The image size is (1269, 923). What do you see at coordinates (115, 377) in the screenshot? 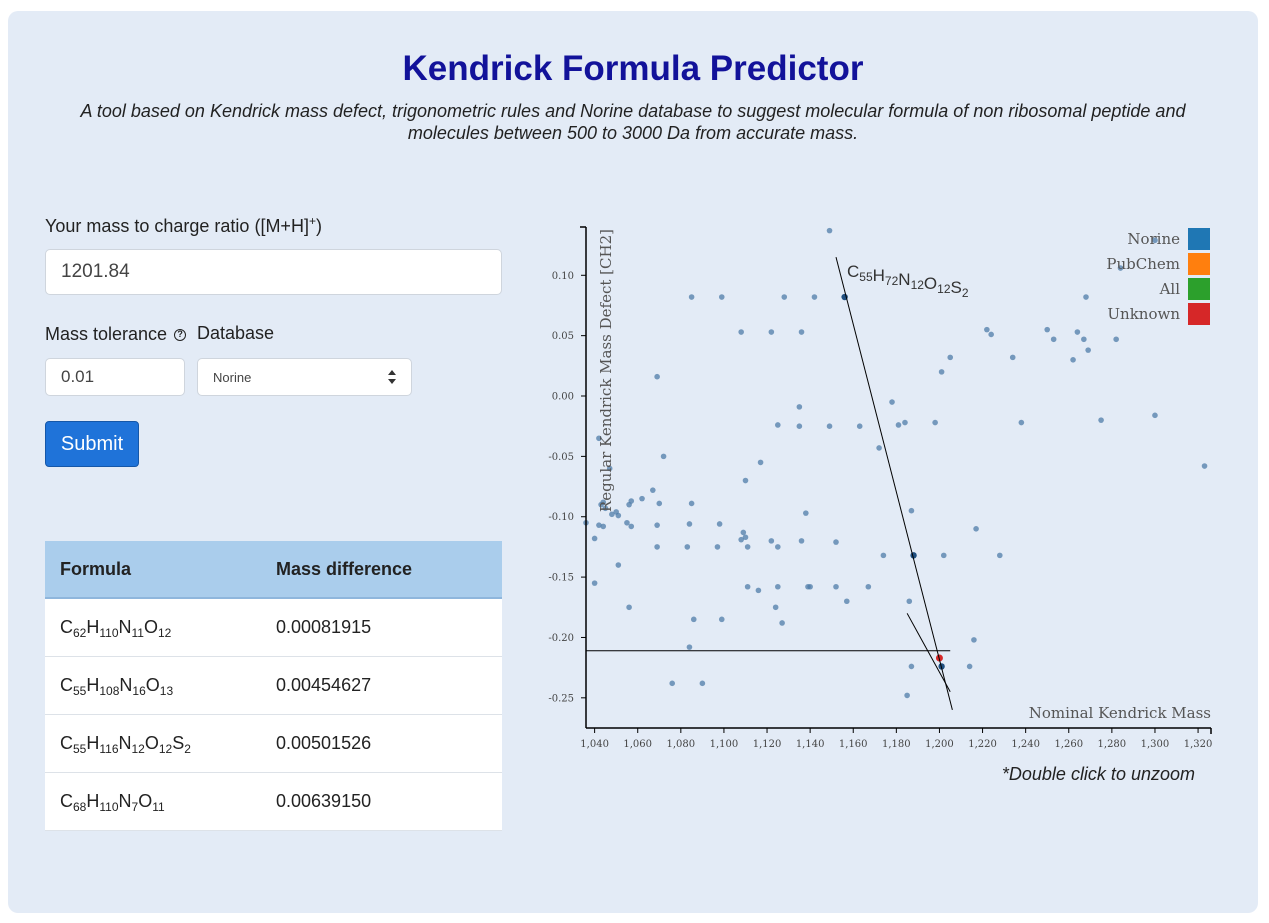
I see `tolerance-input` at bounding box center [115, 377].